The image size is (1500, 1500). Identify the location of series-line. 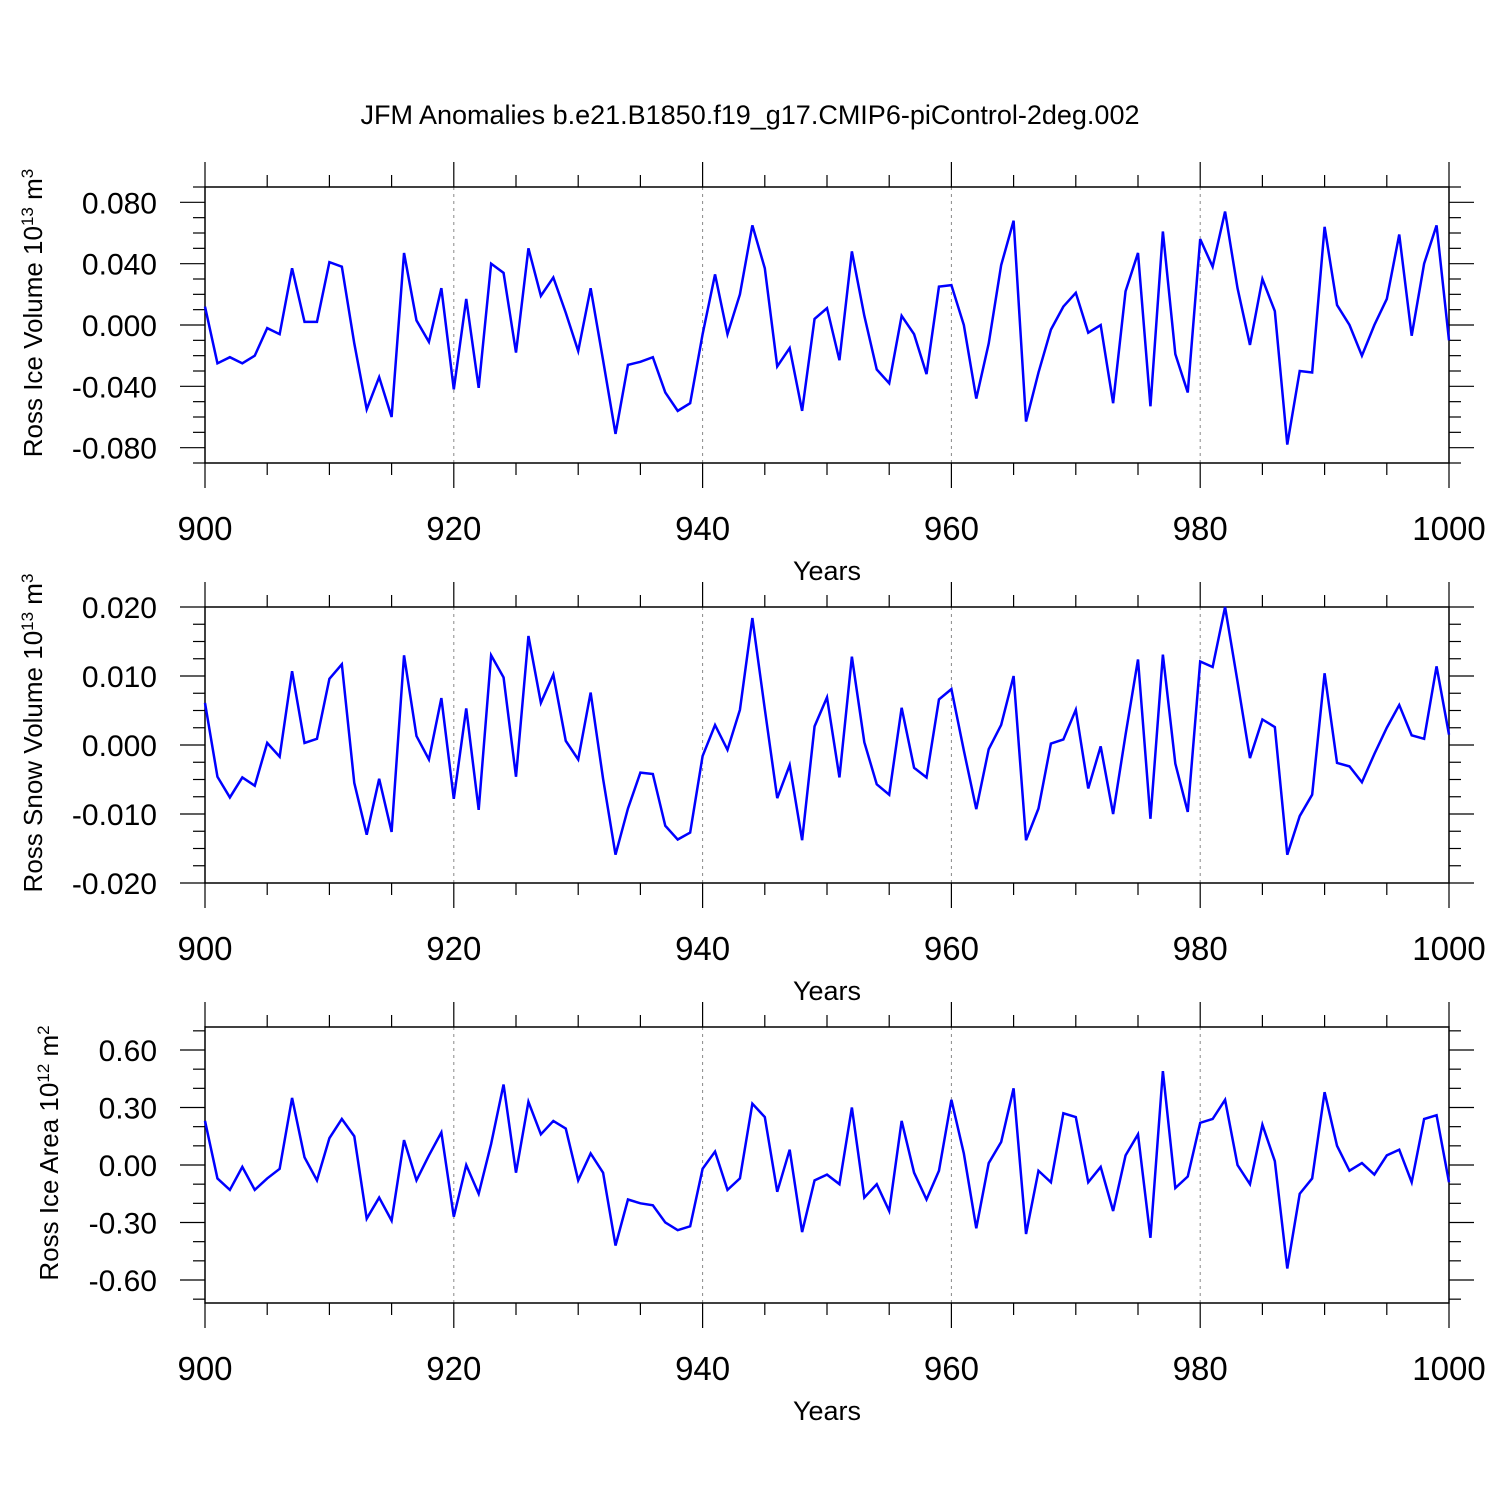
(827, 328).